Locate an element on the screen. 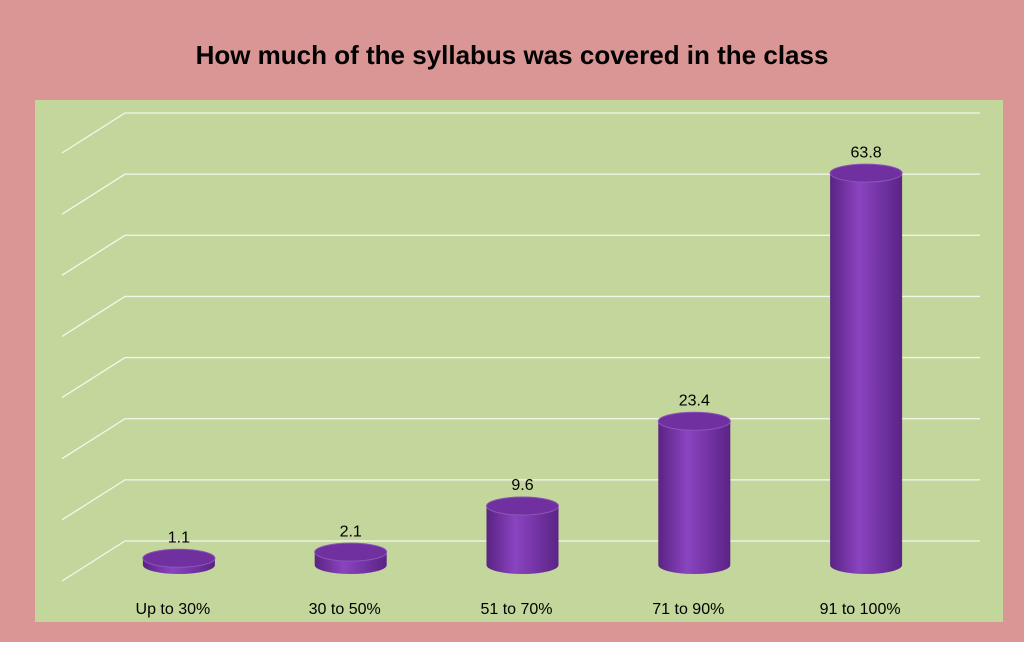 This screenshot has height=647, width=1024. x-tick-label: 30 to 50% is located at coordinates (345, 609).